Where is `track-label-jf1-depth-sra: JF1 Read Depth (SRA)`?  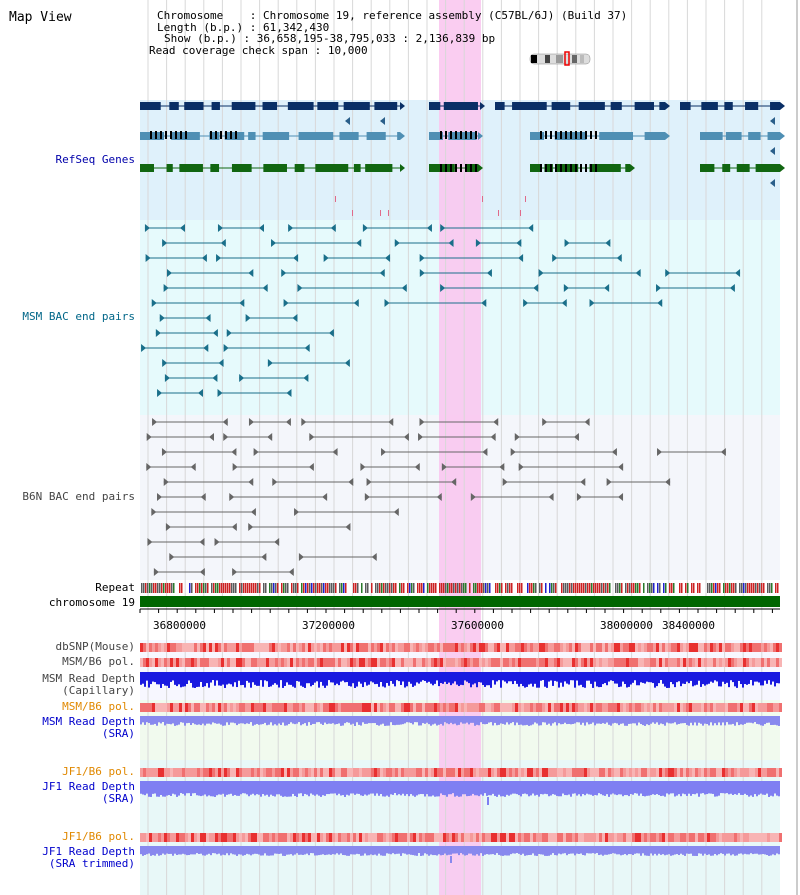 track-label-jf1-depth-sra: JF1 Read Depth (SRA) is located at coordinates (88, 792).